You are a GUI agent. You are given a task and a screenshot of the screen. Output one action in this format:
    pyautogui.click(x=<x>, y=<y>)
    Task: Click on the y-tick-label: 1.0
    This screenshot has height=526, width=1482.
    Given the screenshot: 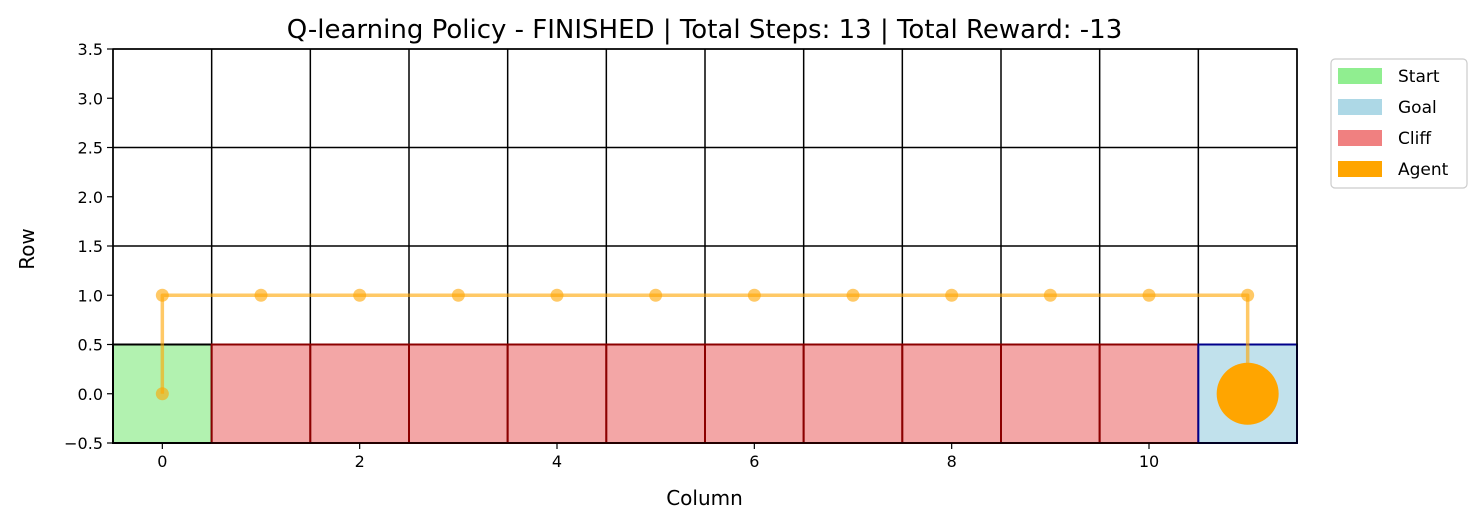 What is the action you would take?
    pyautogui.click(x=90, y=295)
    